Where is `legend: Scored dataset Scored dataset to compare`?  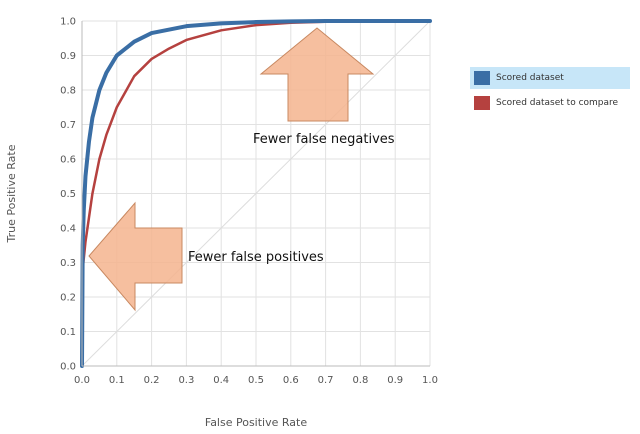 legend: Scored dataset Scored dataset to compare is located at coordinates (550, 92).